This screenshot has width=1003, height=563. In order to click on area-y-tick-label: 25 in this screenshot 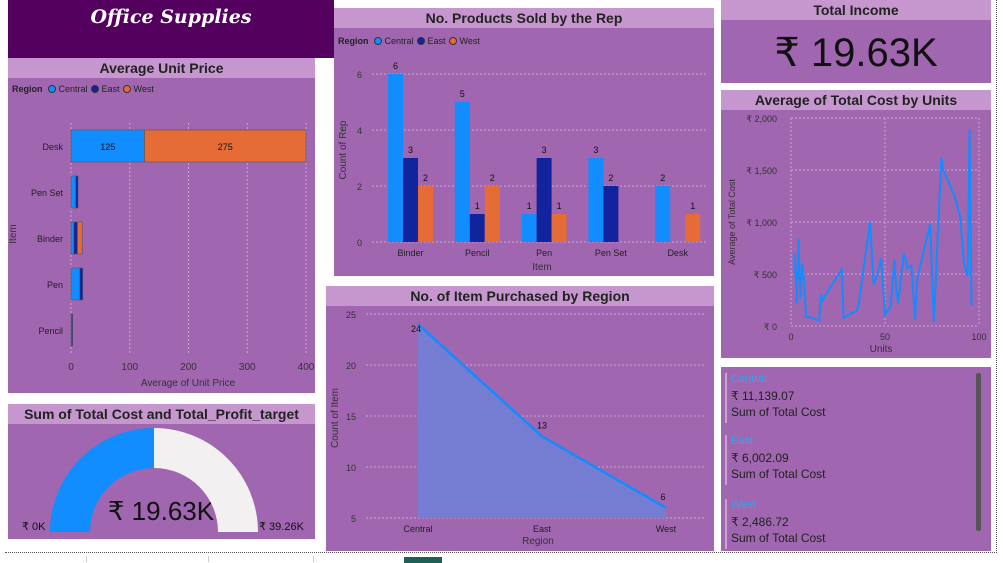, I will do `click(351, 315)`.